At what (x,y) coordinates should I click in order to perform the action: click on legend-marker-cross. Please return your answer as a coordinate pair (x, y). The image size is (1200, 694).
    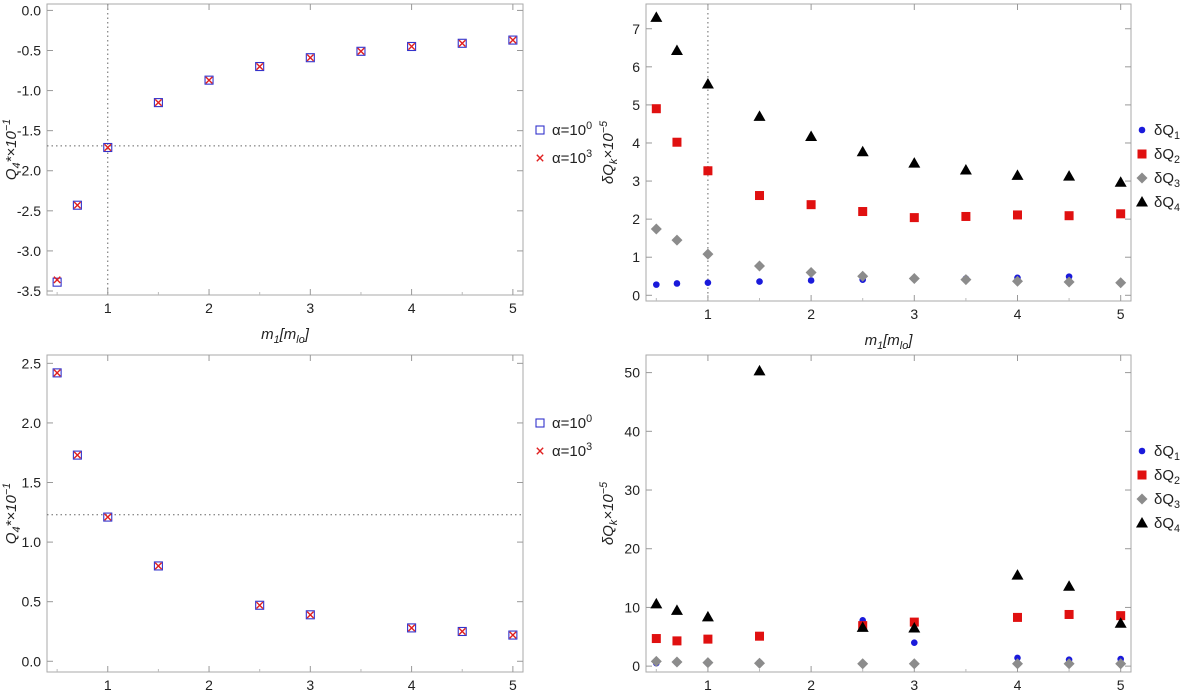
    Looking at the image, I should click on (540, 451).